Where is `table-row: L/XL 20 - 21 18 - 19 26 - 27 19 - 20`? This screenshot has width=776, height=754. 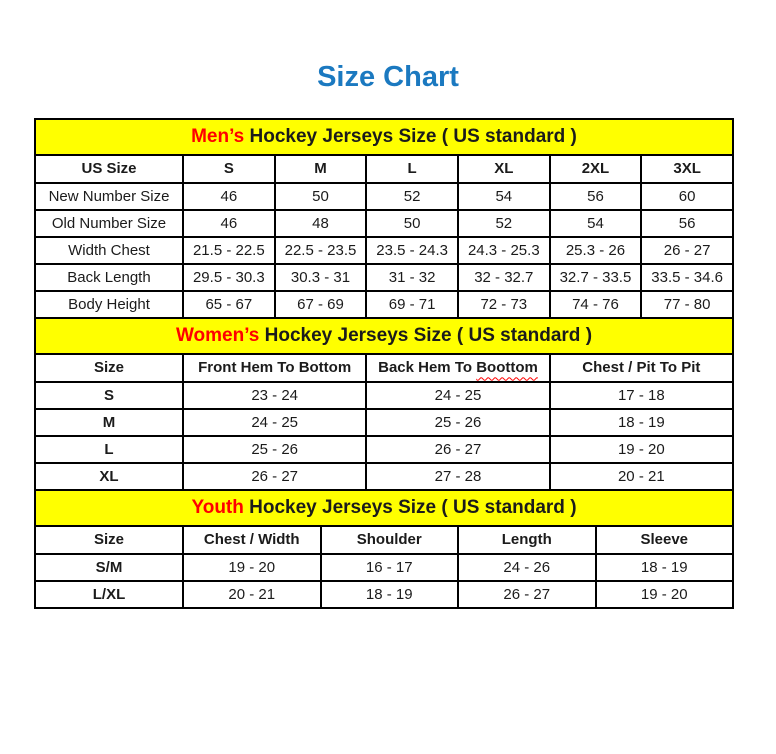 table-row: L/XL 20 - 21 18 - 19 26 - 27 19 - 20 is located at coordinates (384, 594).